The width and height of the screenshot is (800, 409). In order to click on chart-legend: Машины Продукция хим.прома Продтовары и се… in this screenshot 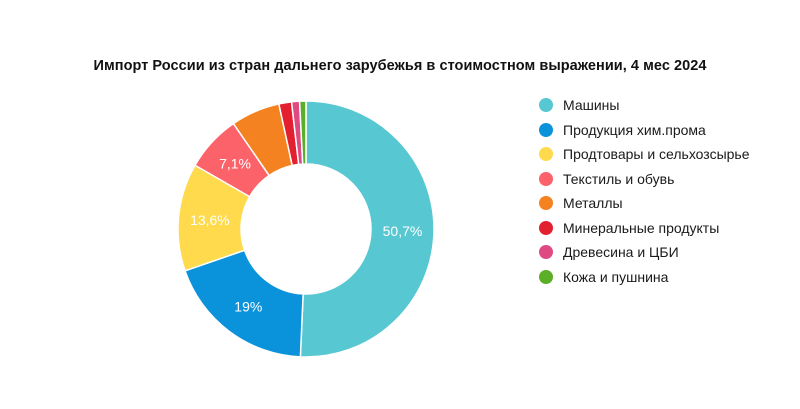, I will do `click(644, 191)`.